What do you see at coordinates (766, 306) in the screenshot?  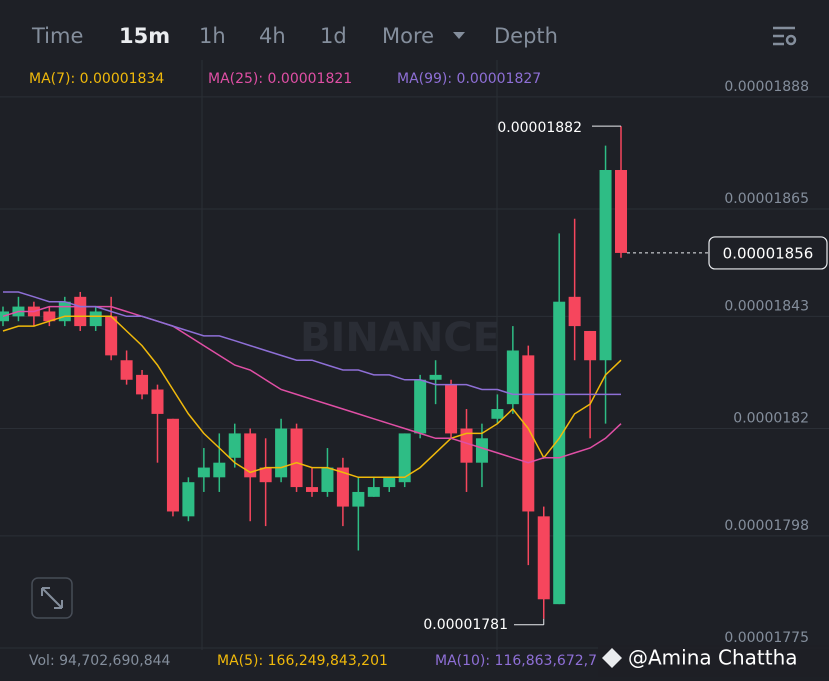 I see `y-tick-label: 0.00001843` at bounding box center [766, 306].